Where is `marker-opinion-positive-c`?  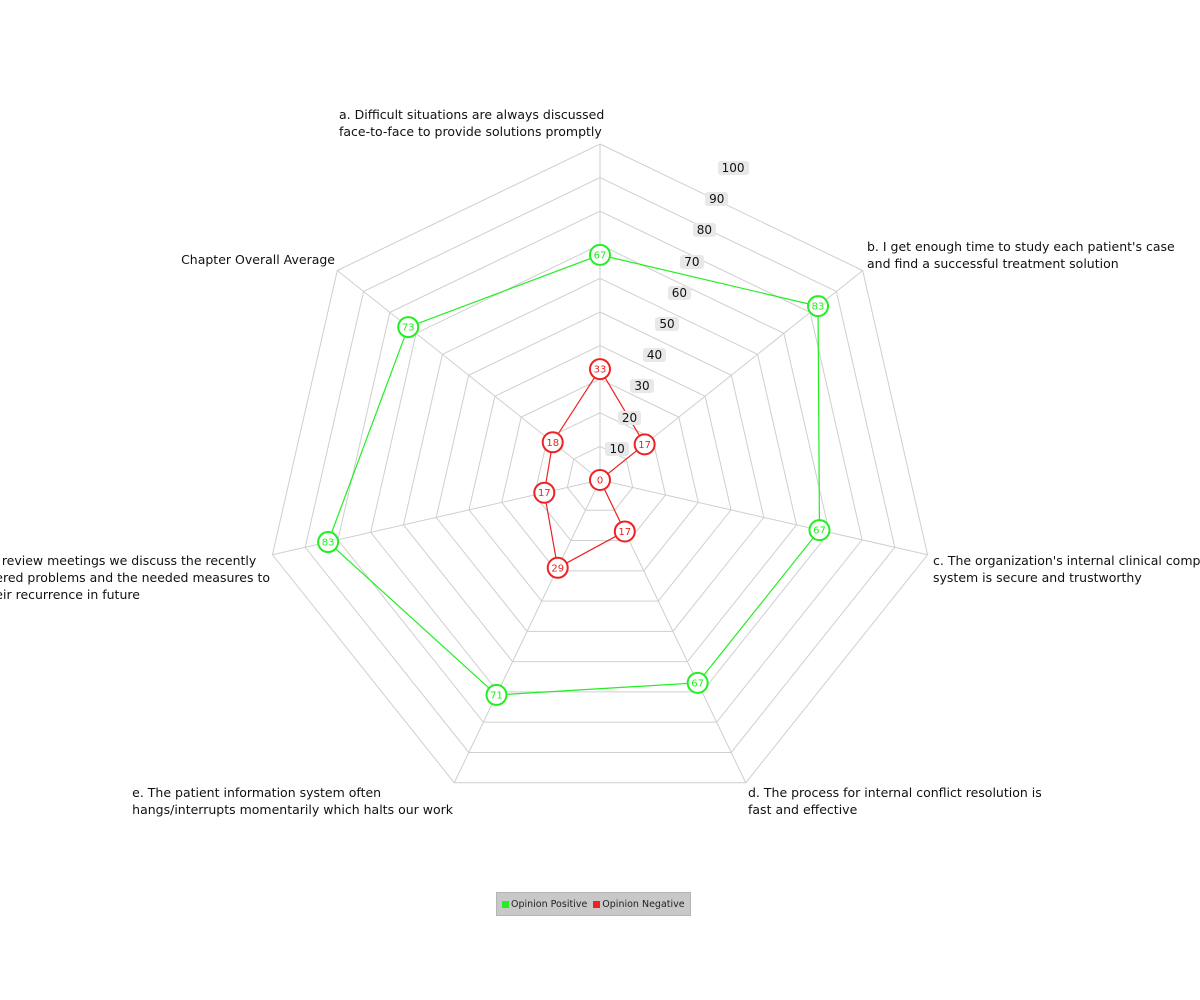 marker-opinion-positive-c is located at coordinates (819, 530).